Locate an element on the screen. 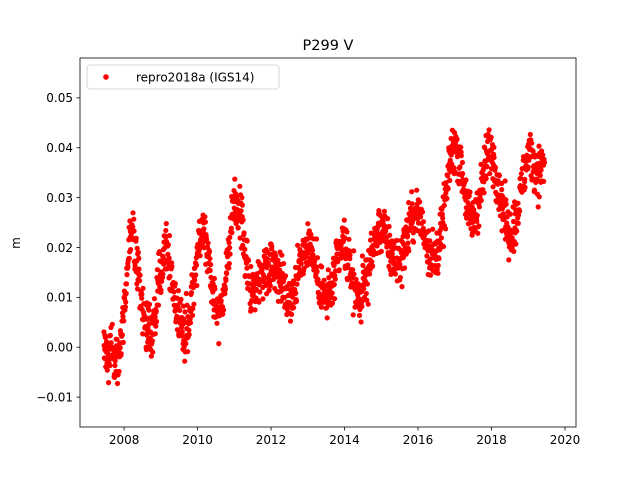 This screenshot has width=640, height=480. x-tick-label: 2010 is located at coordinates (197, 440).